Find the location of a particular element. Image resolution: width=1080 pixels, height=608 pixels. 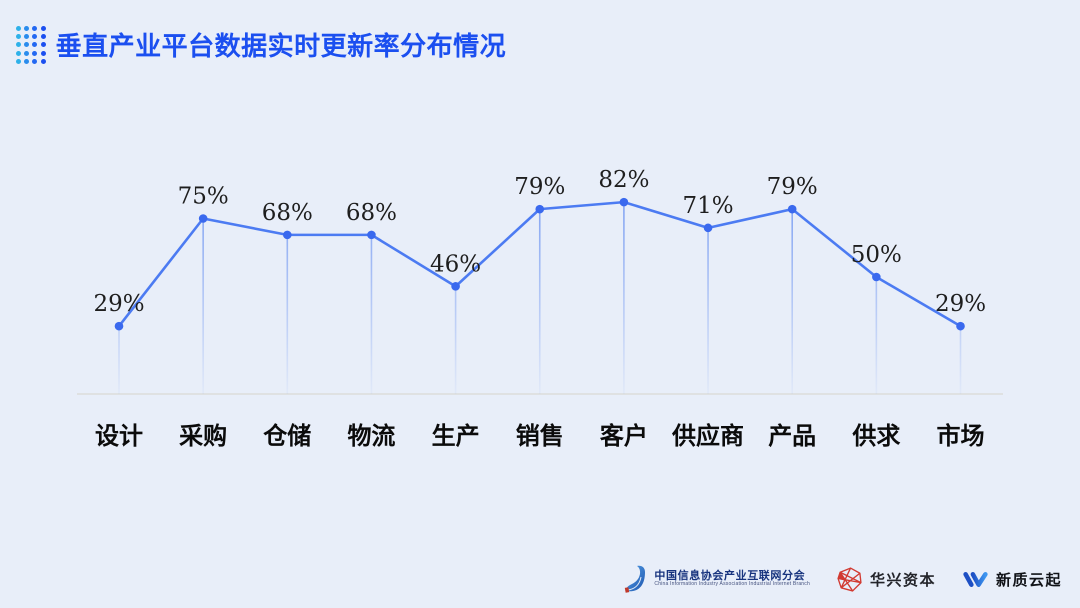

association-name-cn: 中国信息协会产业互联网分会 is located at coordinates (730, 576).